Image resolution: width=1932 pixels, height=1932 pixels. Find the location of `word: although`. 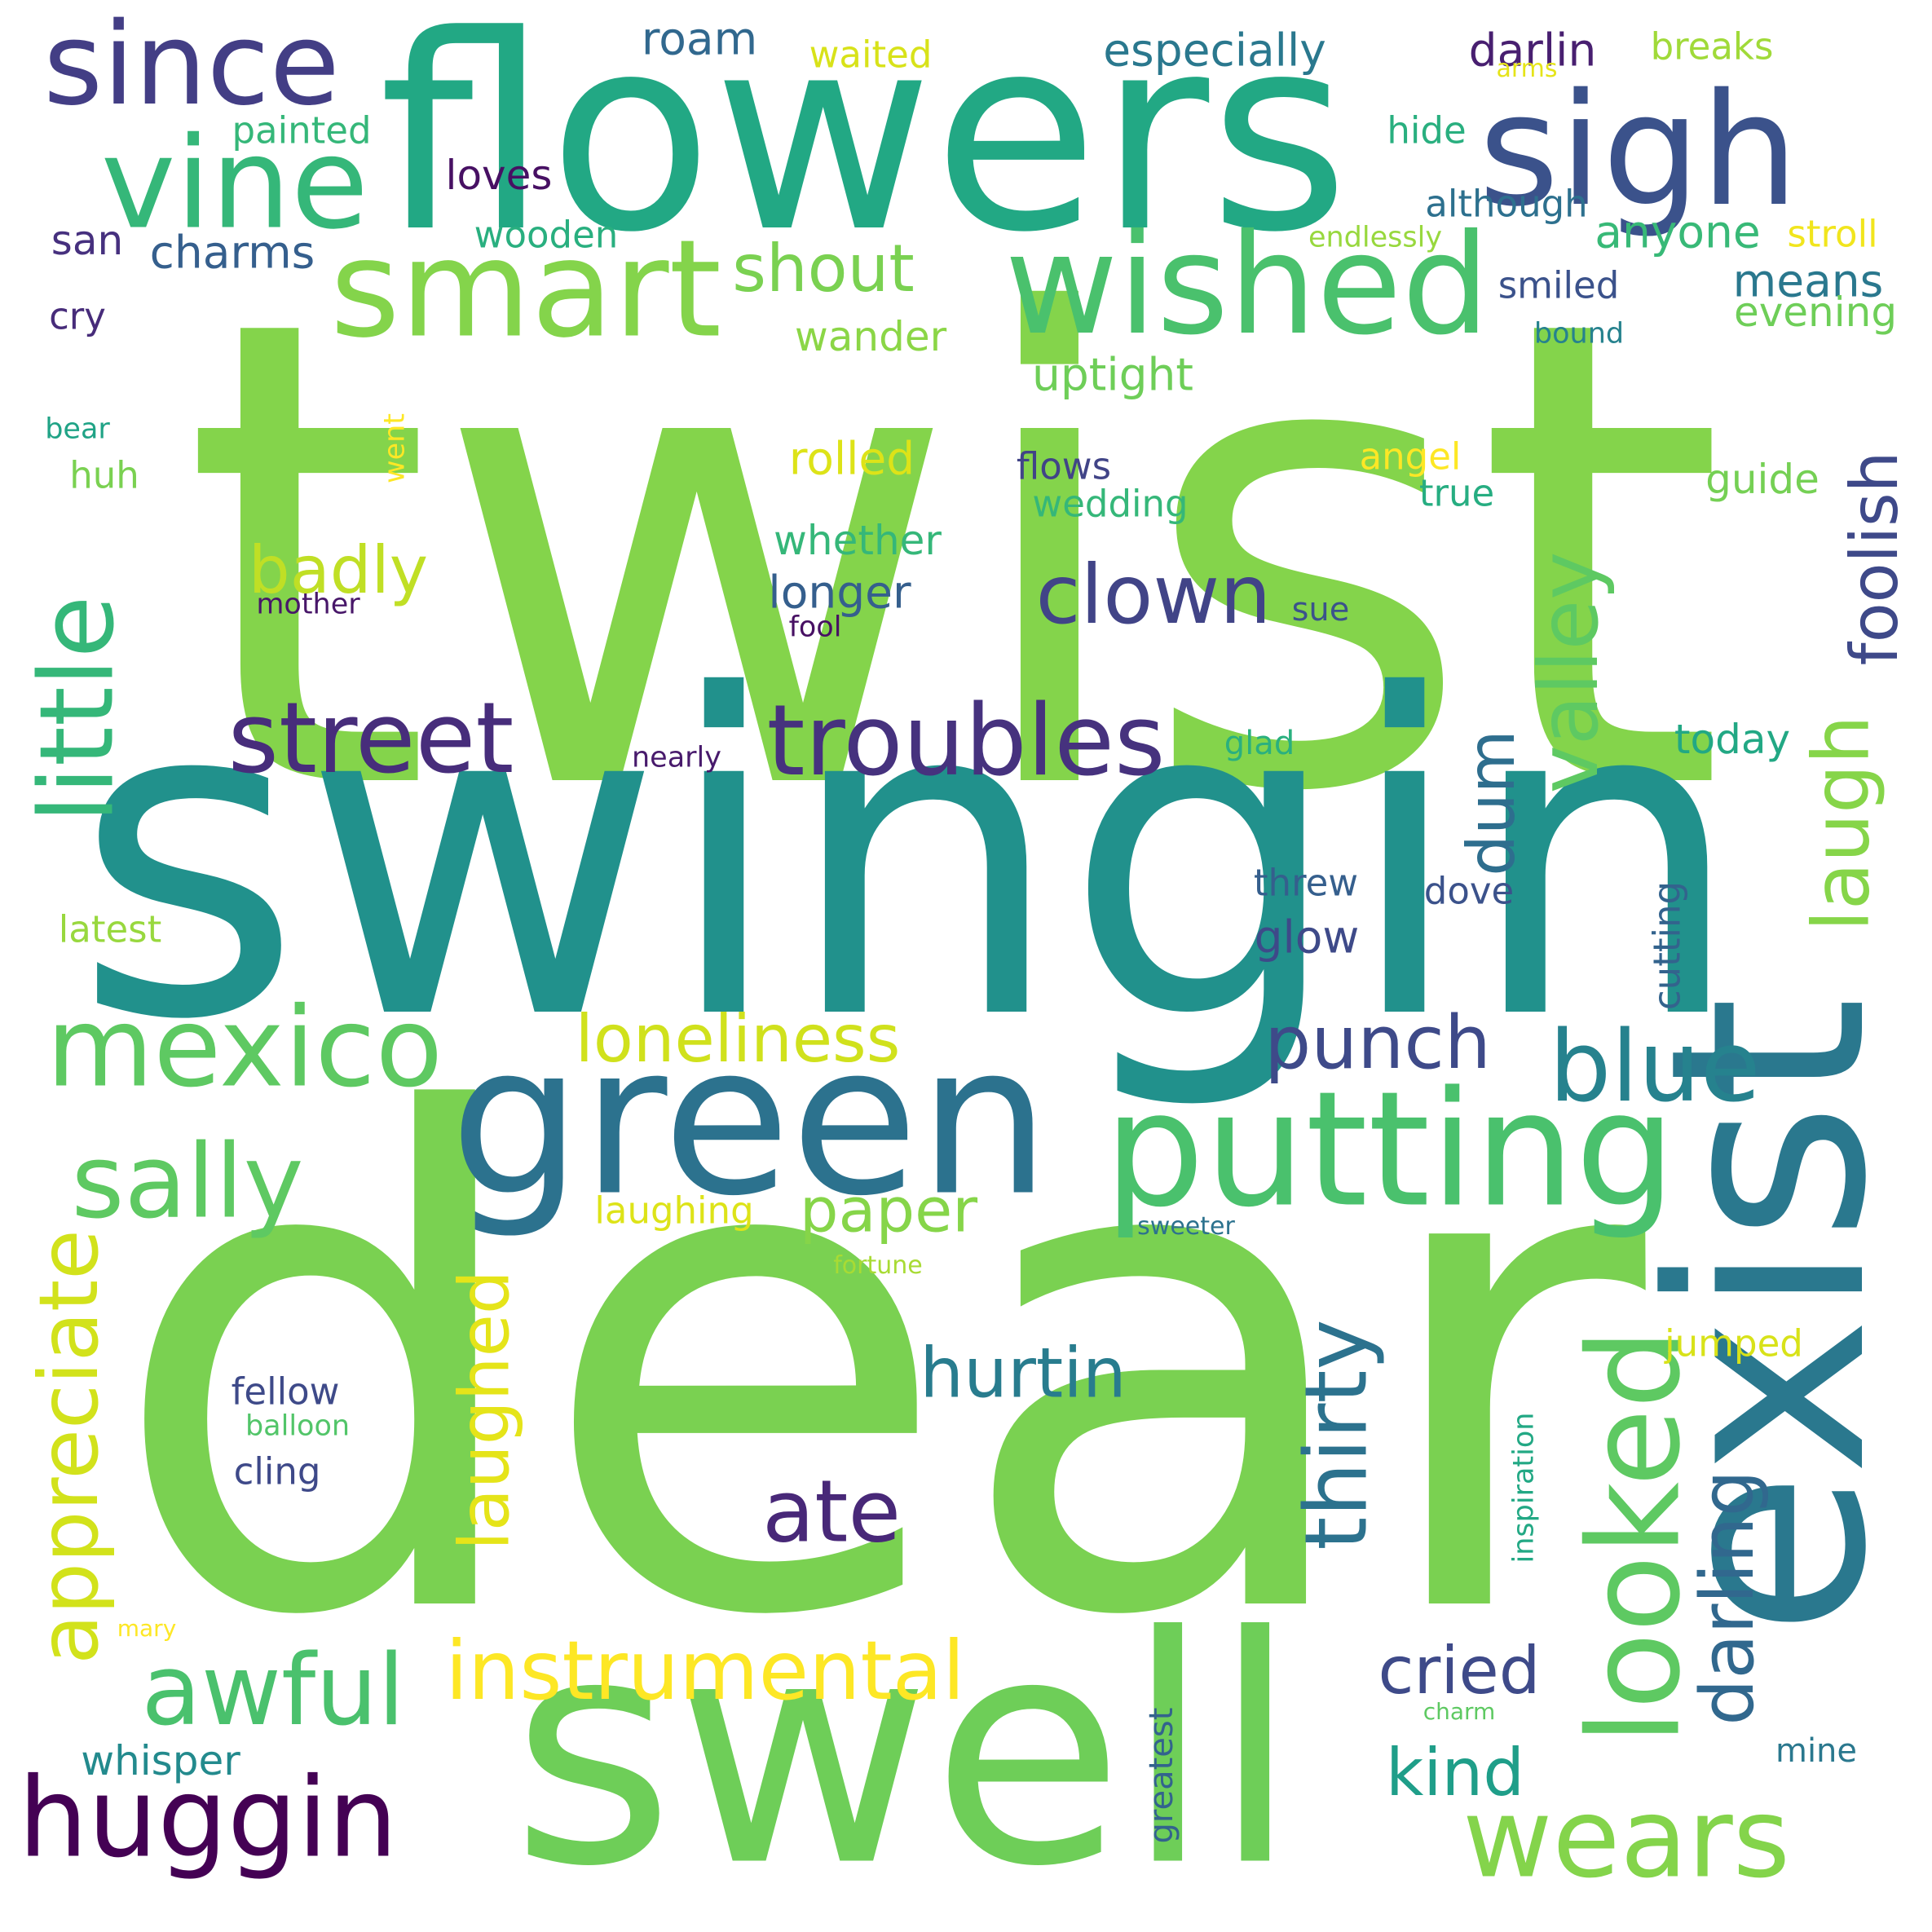

word: although is located at coordinates (1506, 204).